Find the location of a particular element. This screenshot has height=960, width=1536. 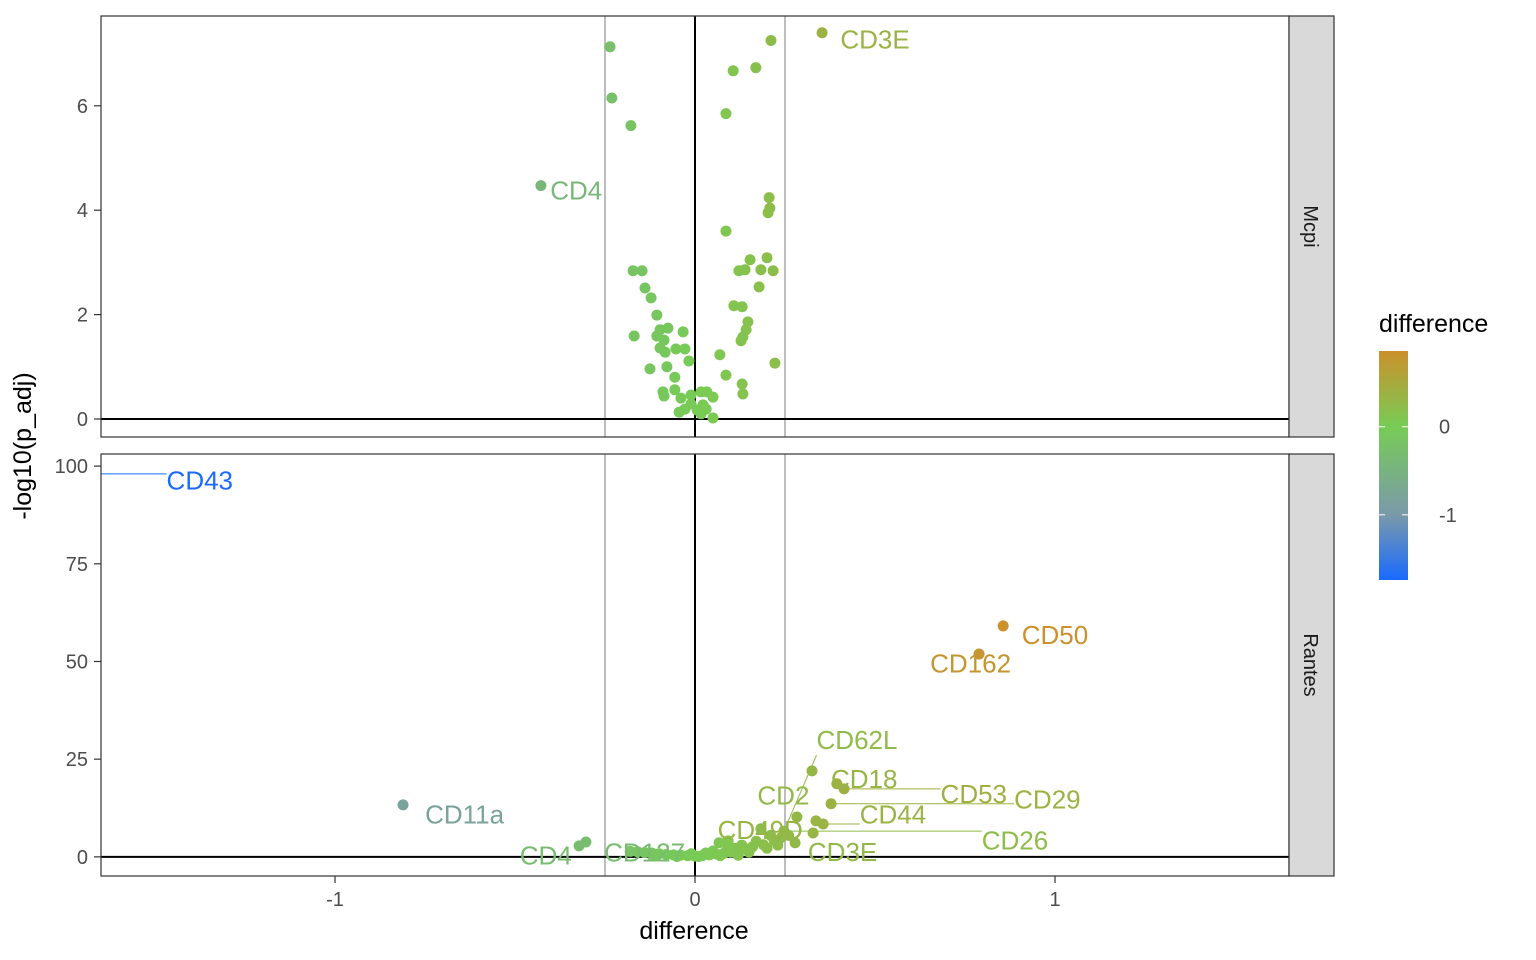

point-label: CD2 is located at coordinates (783, 796).